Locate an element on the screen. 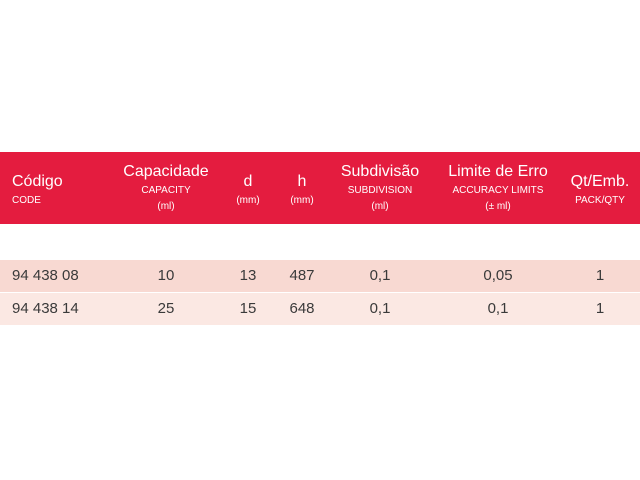  header-d: d (mm) is located at coordinates (248, 188).